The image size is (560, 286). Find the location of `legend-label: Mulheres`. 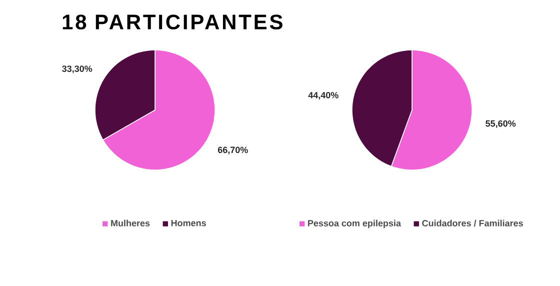

legend-label: Mulheres is located at coordinates (130, 223).